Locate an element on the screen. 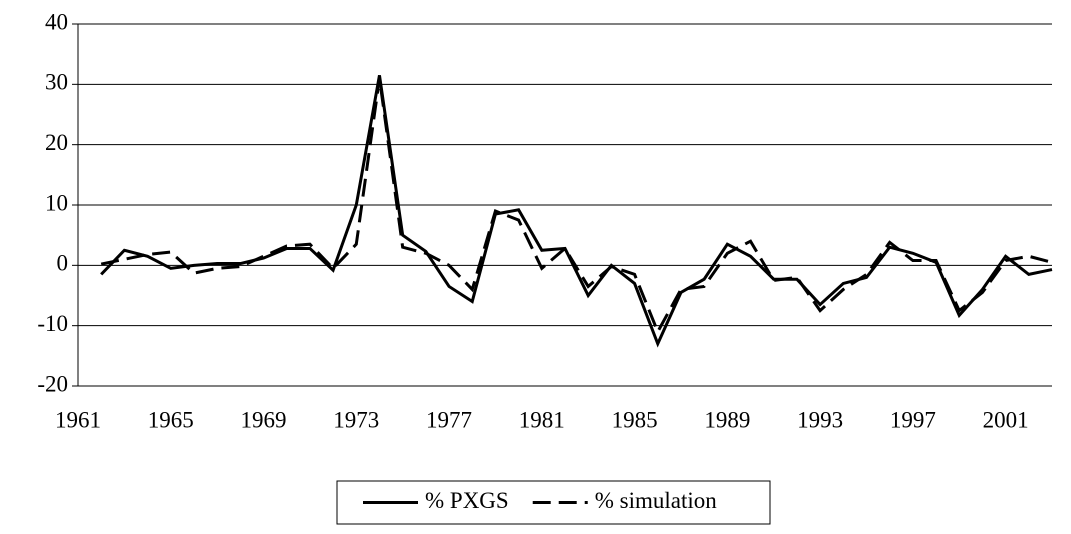 The height and width of the screenshot is (534, 1071). x-tick-label: 1993 is located at coordinates (820, 419).